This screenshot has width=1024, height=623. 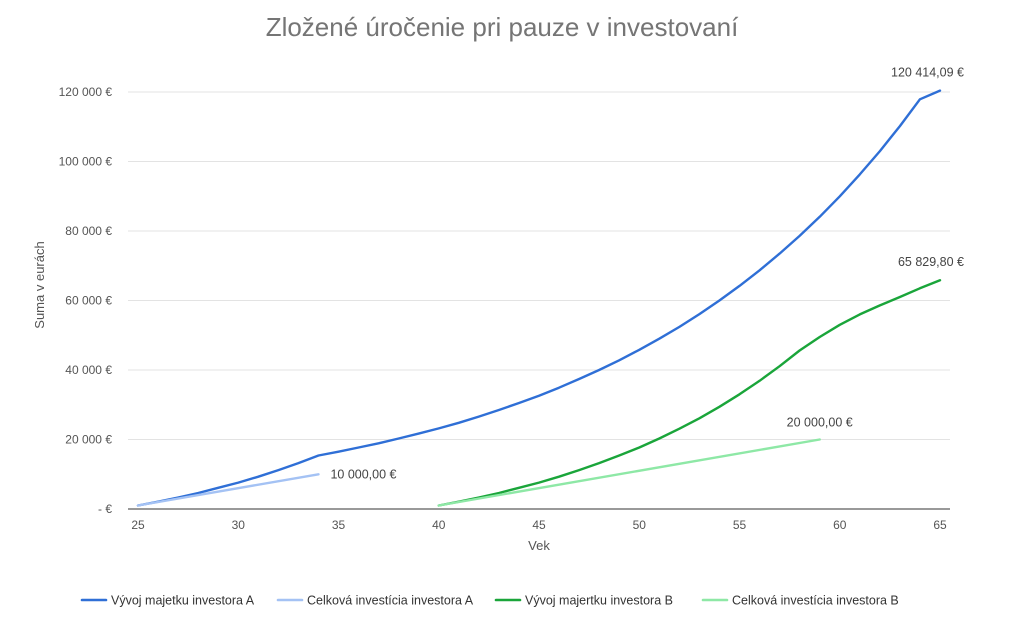 What do you see at coordinates (539, 545) in the screenshot?
I see `x-axis-label: Vek` at bounding box center [539, 545].